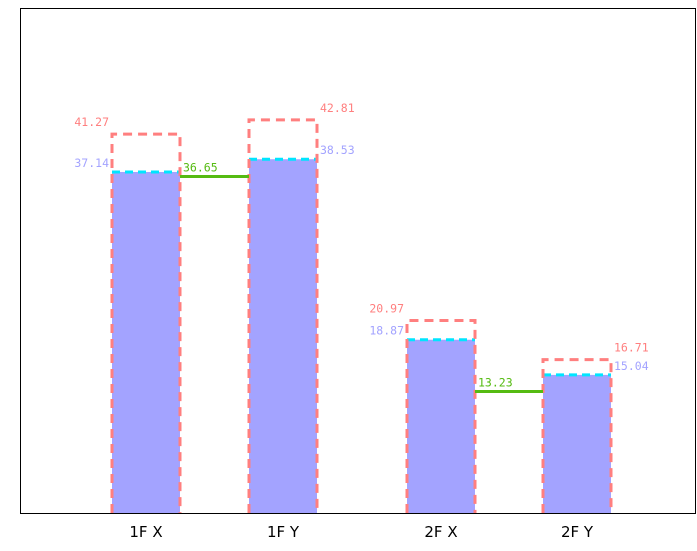 This screenshot has height=551, width=697. What do you see at coordinates (200, 167) in the screenshot?
I see `connector-value-label: 36.65` at bounding box center [200, 167].